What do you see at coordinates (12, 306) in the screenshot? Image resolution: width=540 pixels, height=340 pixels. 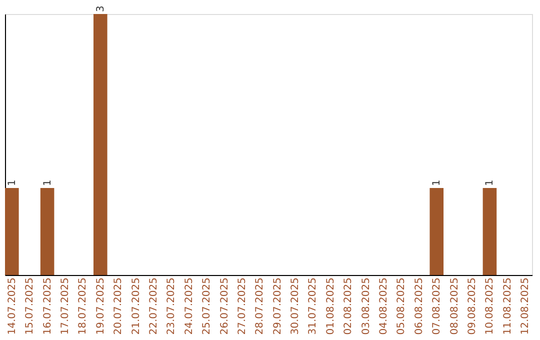 I see `x-tick-label: 14.07.2025` at bounding box center [12, 306].